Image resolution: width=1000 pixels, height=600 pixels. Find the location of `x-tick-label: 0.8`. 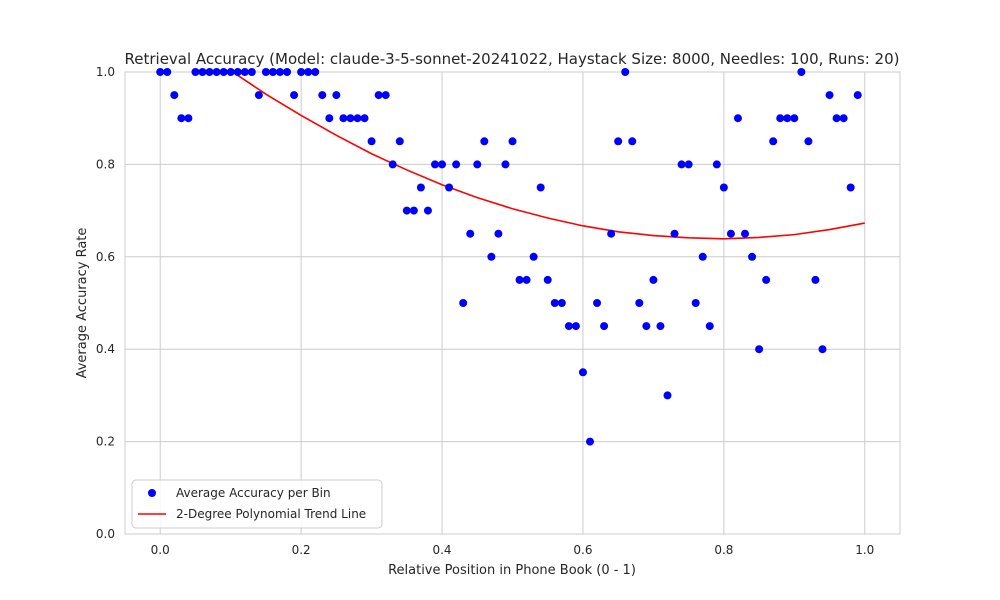

x-tick-label: 0.8 is located at coordinates (723, 550).